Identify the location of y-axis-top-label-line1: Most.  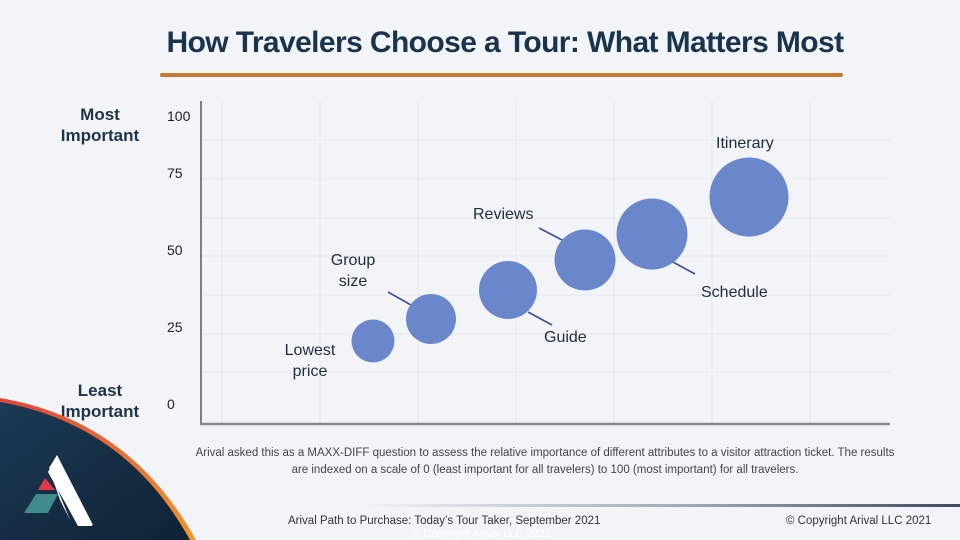
(100, 114).